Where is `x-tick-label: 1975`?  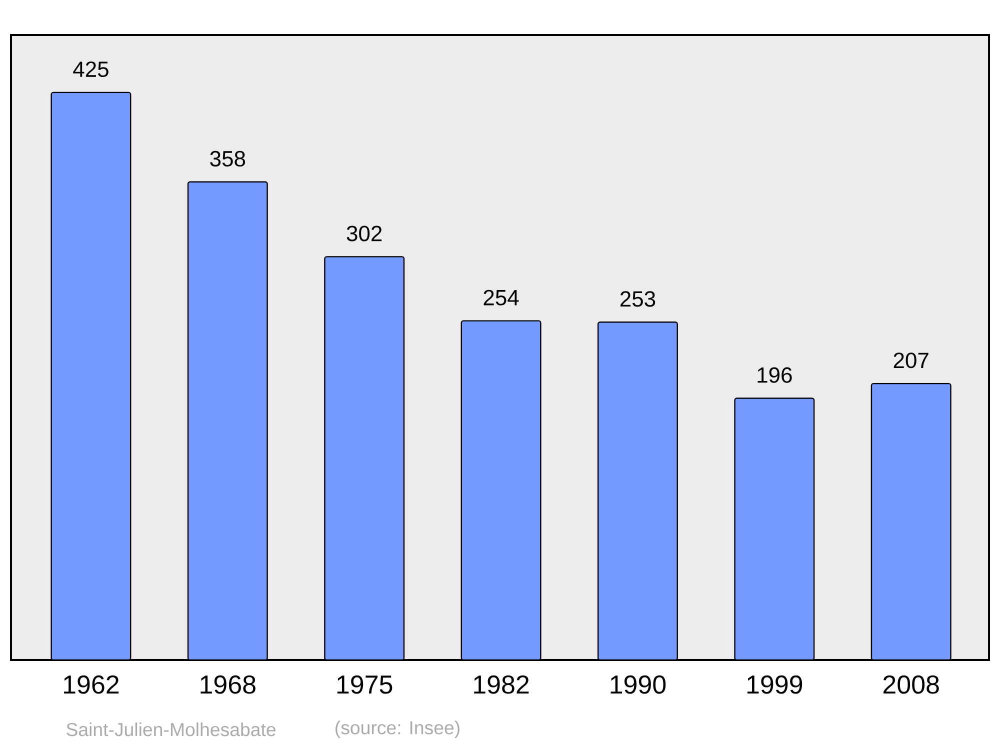
x-tick-label: 1975 is located at coordinates (364, 684).